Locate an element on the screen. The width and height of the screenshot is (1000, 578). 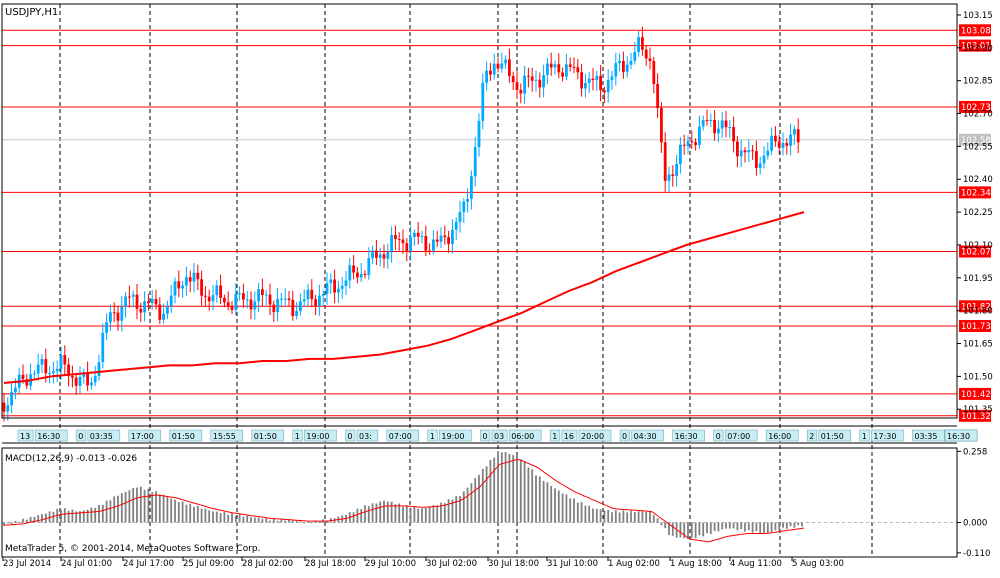
x-tick-label: 1 Aug 02:00 is located at coordinates (634, 564).